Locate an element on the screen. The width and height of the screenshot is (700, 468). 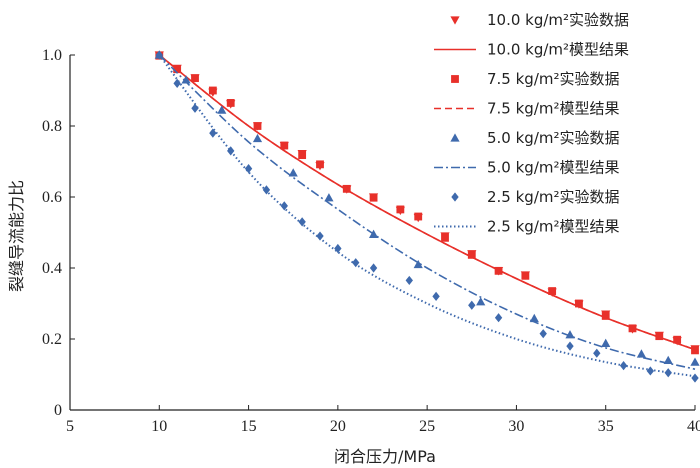
legend-item-8: 2.5 kg/m²模型结果 is located at coordinates (527, 227).